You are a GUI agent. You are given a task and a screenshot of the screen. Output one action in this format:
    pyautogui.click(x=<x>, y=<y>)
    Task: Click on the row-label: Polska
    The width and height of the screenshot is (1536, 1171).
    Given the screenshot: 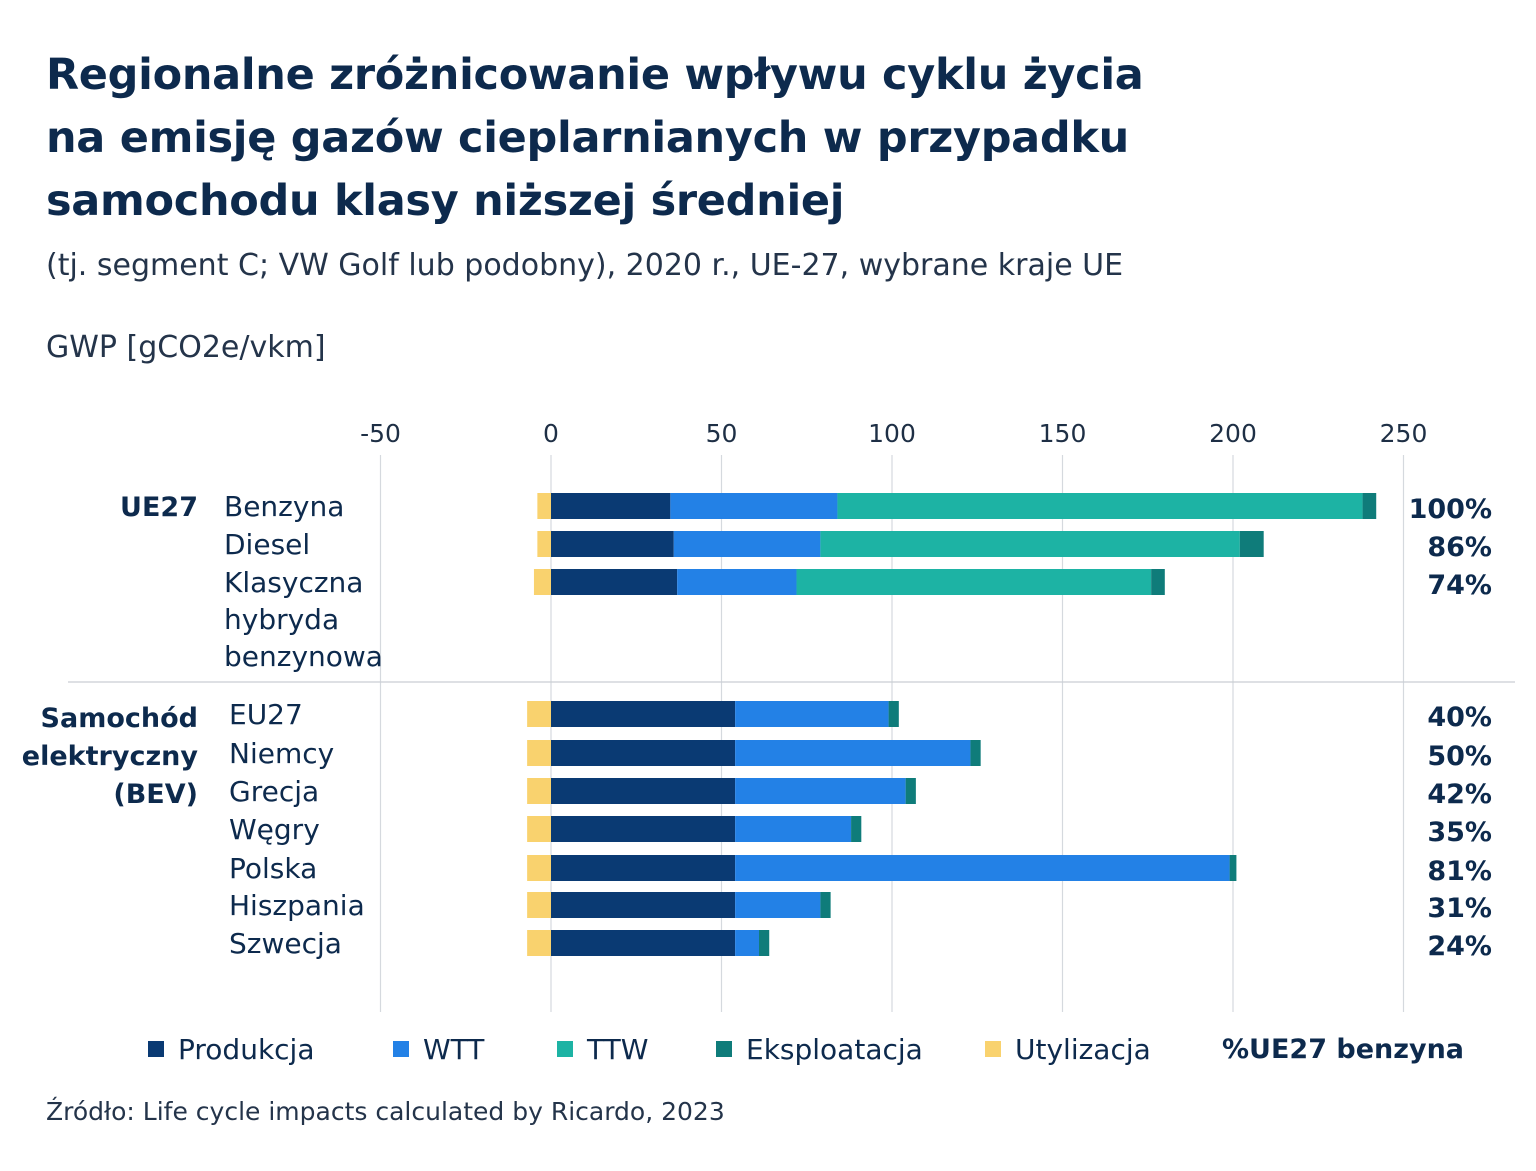 What is the action you would take?
    pyautogui.click(x=273, y=868)
    